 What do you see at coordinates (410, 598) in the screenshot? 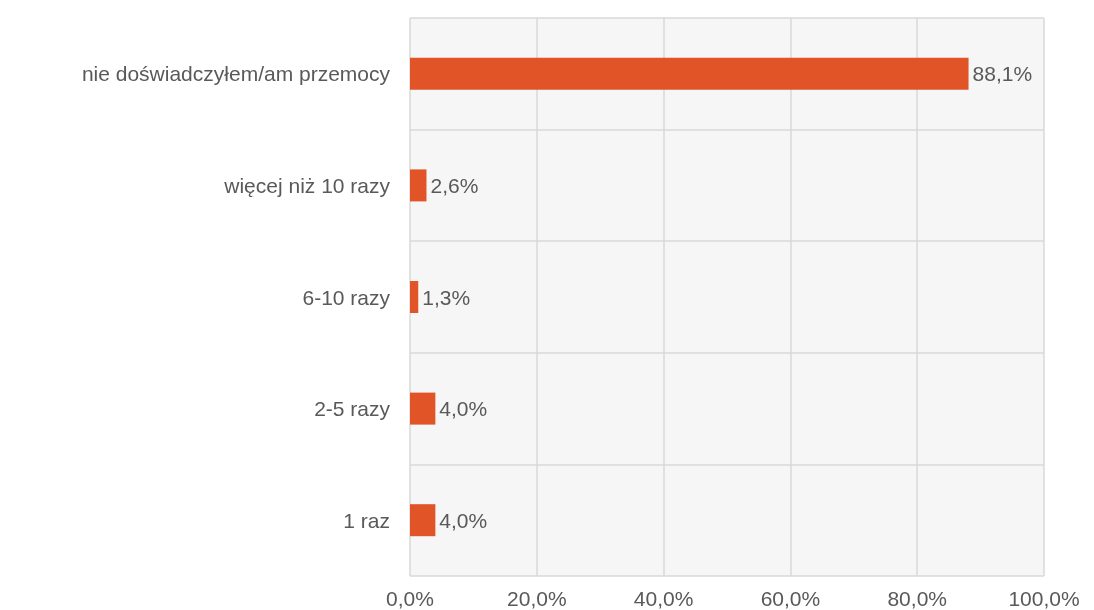
I see `x-tick-label: 0,0%` at bounding box center [410, 598].